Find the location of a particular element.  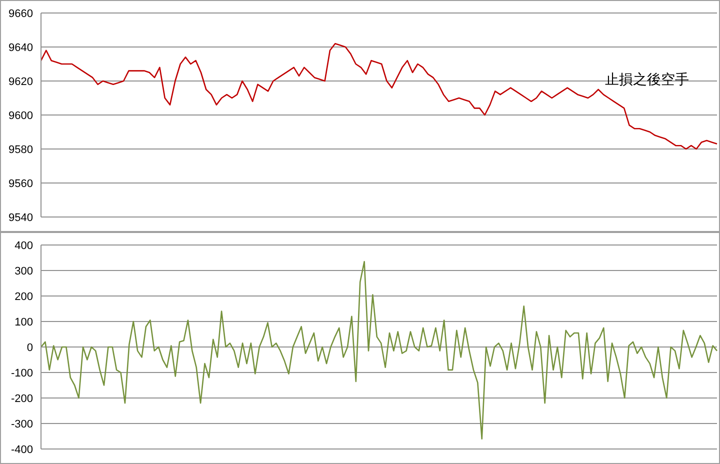

y-tick-label: -400 is located at coordinates (21, 450).